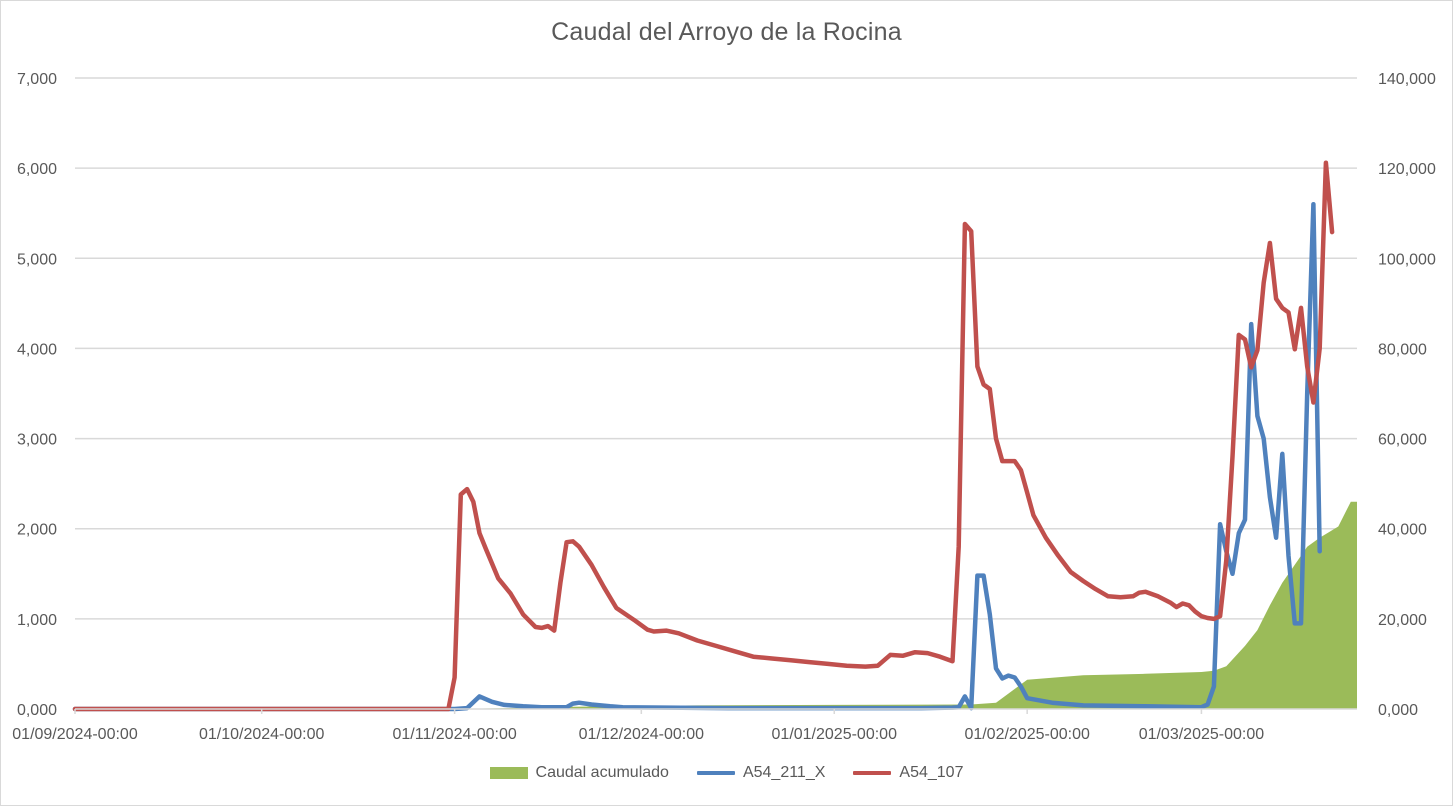  What do you see at coordinates (508, 773) in the screenshot?
I see `legend-swatch-caudal-acumulado` at bounding box center [508, 773].